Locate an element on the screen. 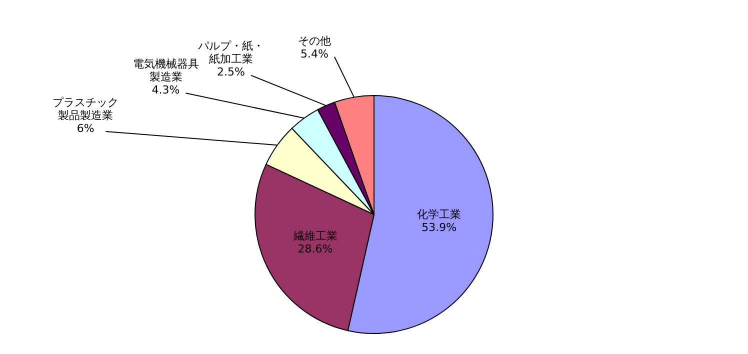 Image resolution: width=748 pixels, height=354 pixels. slice-label: 電気機械器具製造業 is located at coordinates (165, 71).